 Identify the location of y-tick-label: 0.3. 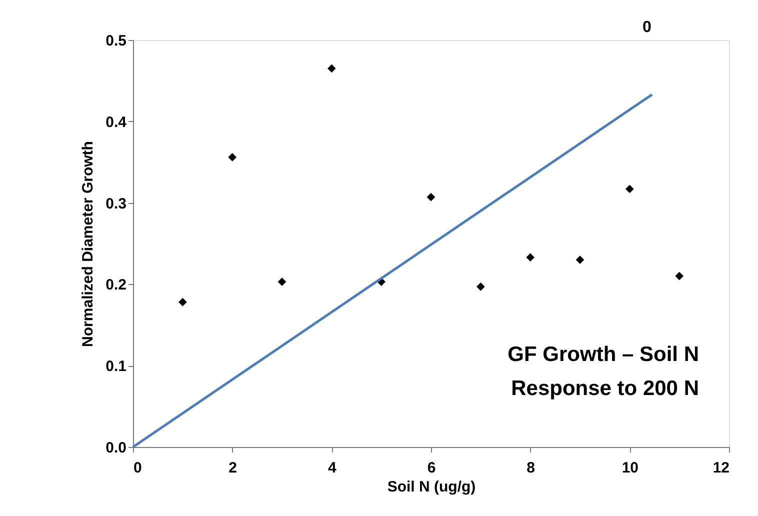
(116, 203).